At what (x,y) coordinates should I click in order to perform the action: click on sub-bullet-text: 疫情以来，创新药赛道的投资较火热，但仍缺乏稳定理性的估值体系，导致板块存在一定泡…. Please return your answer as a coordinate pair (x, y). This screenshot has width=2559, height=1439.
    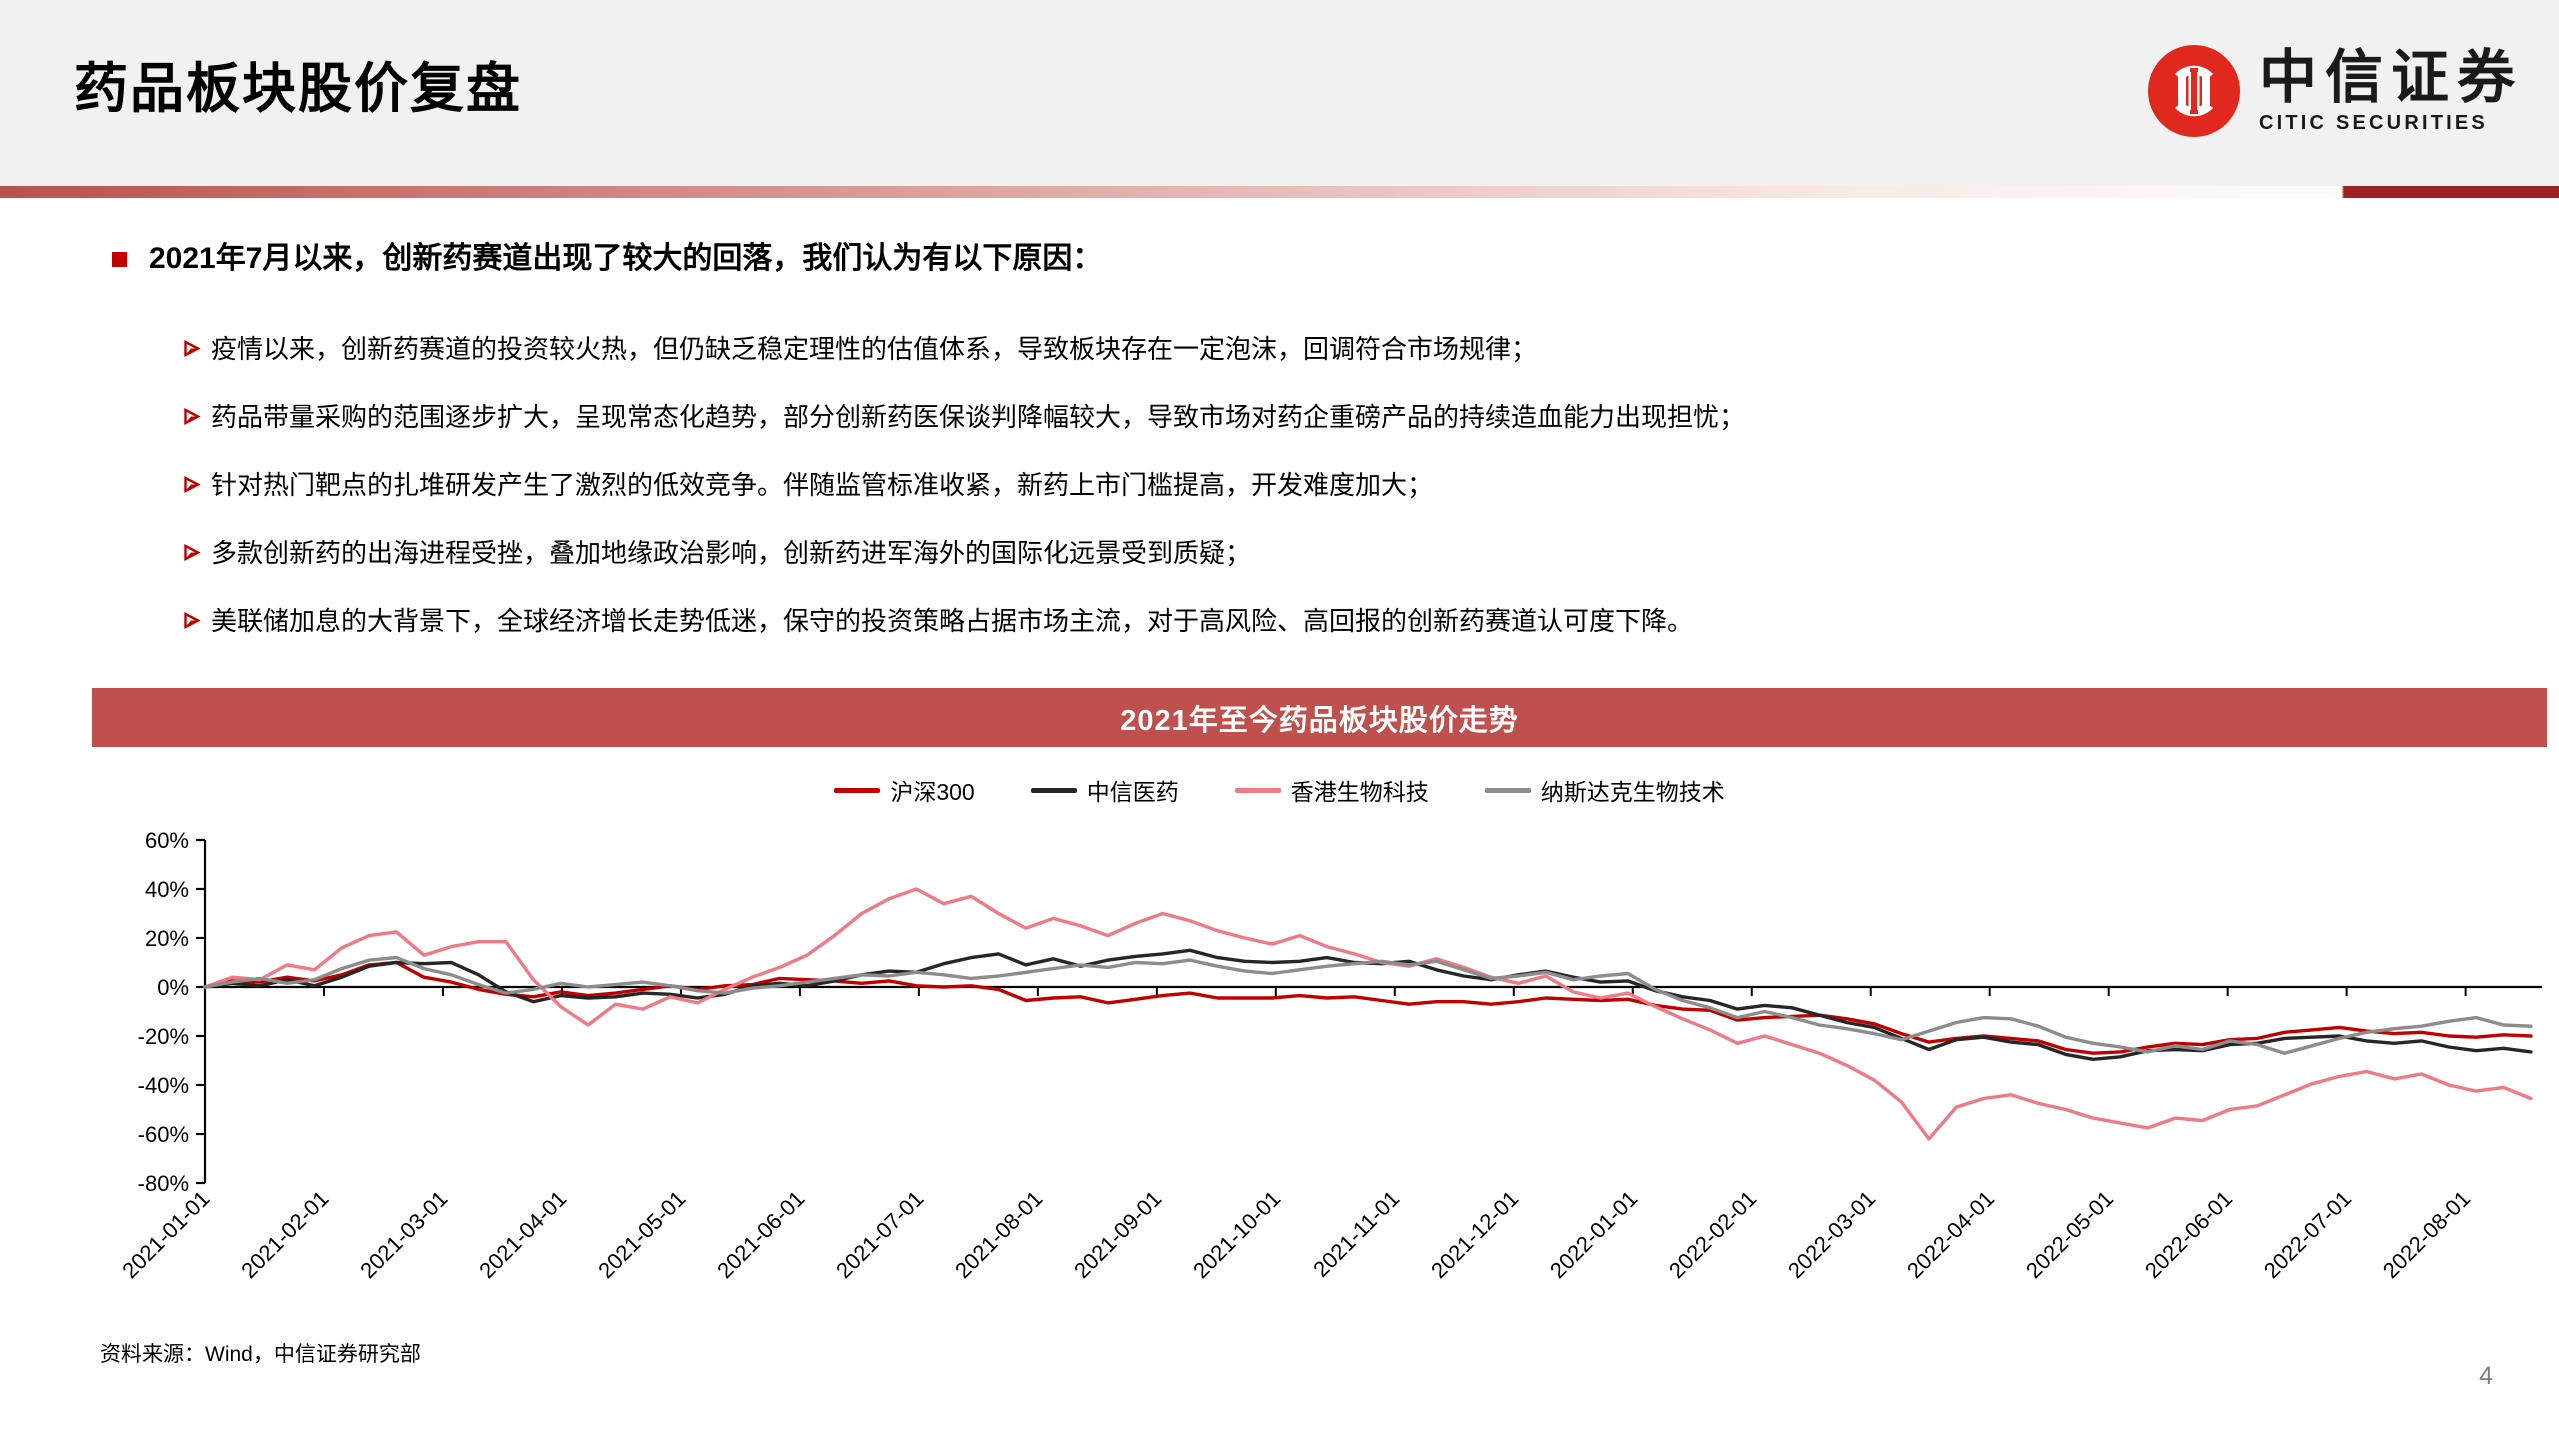
    Looking at the image, I should click on (874, 349).